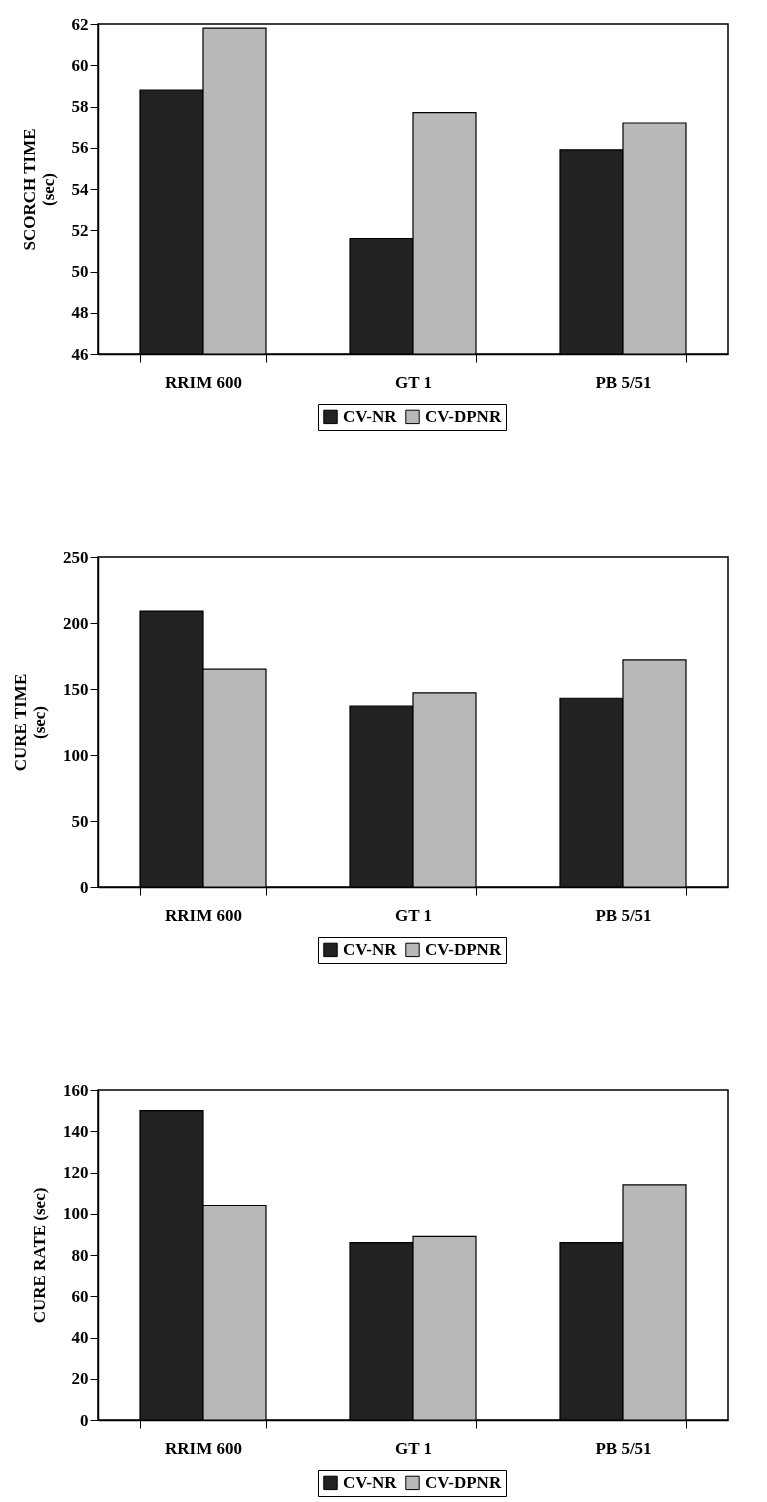 This screenshot has height=1502, width=767. I want to click on y-tick-label: 48, so click(80, 313).